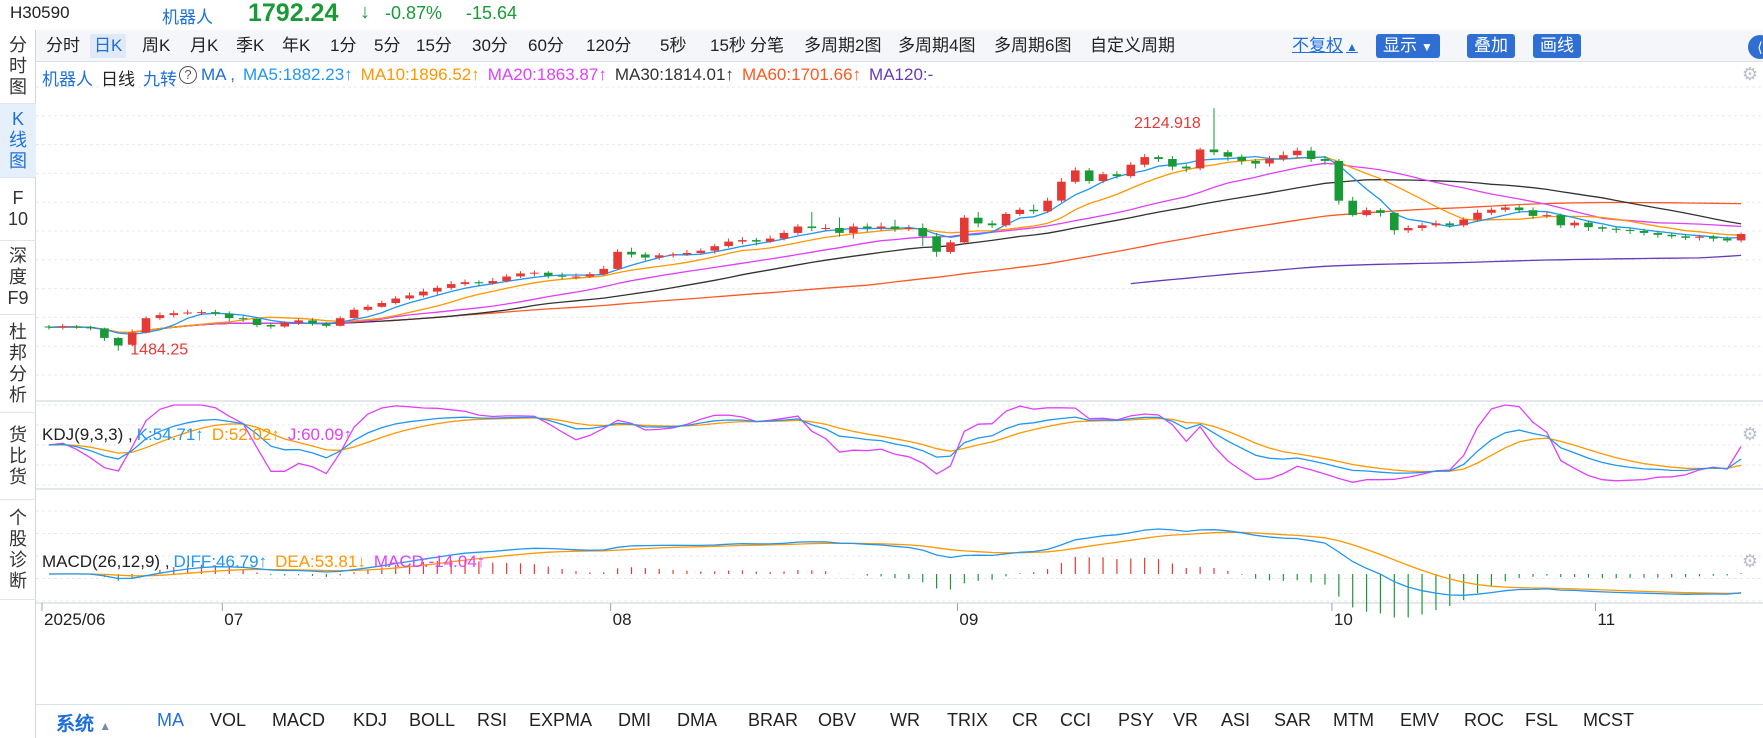 This screenshot has width=1763, height=738. What do you see at coordinates (250, 45) in the screenshot?
I see `period-tab-4: 季K` at bounding box center [250, 45].